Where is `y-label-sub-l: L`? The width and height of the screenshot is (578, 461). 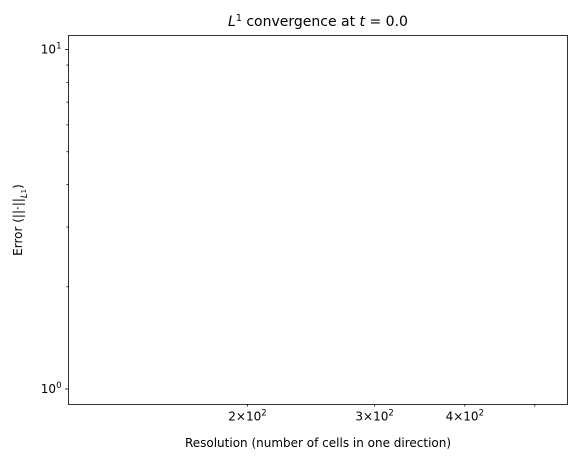 y-label-sub-l: L is located at coordinates (25, 195).